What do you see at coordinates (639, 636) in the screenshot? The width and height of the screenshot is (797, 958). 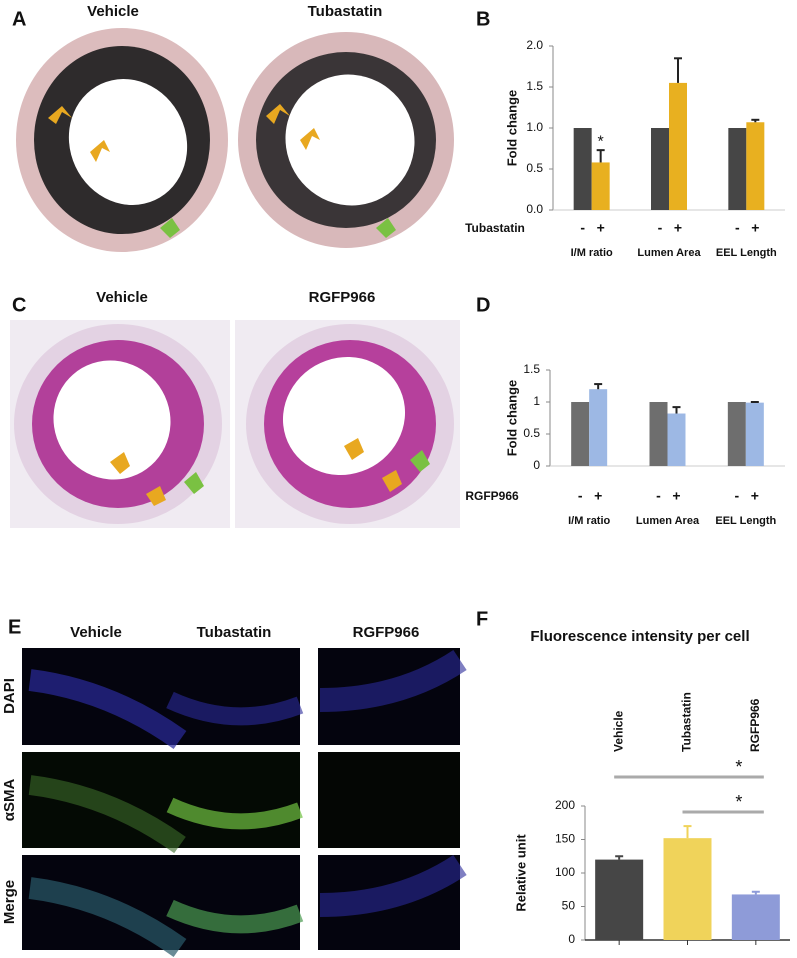 I see `chart-title: Fluorescence intensity per cell` at bounding box center [639, 636].